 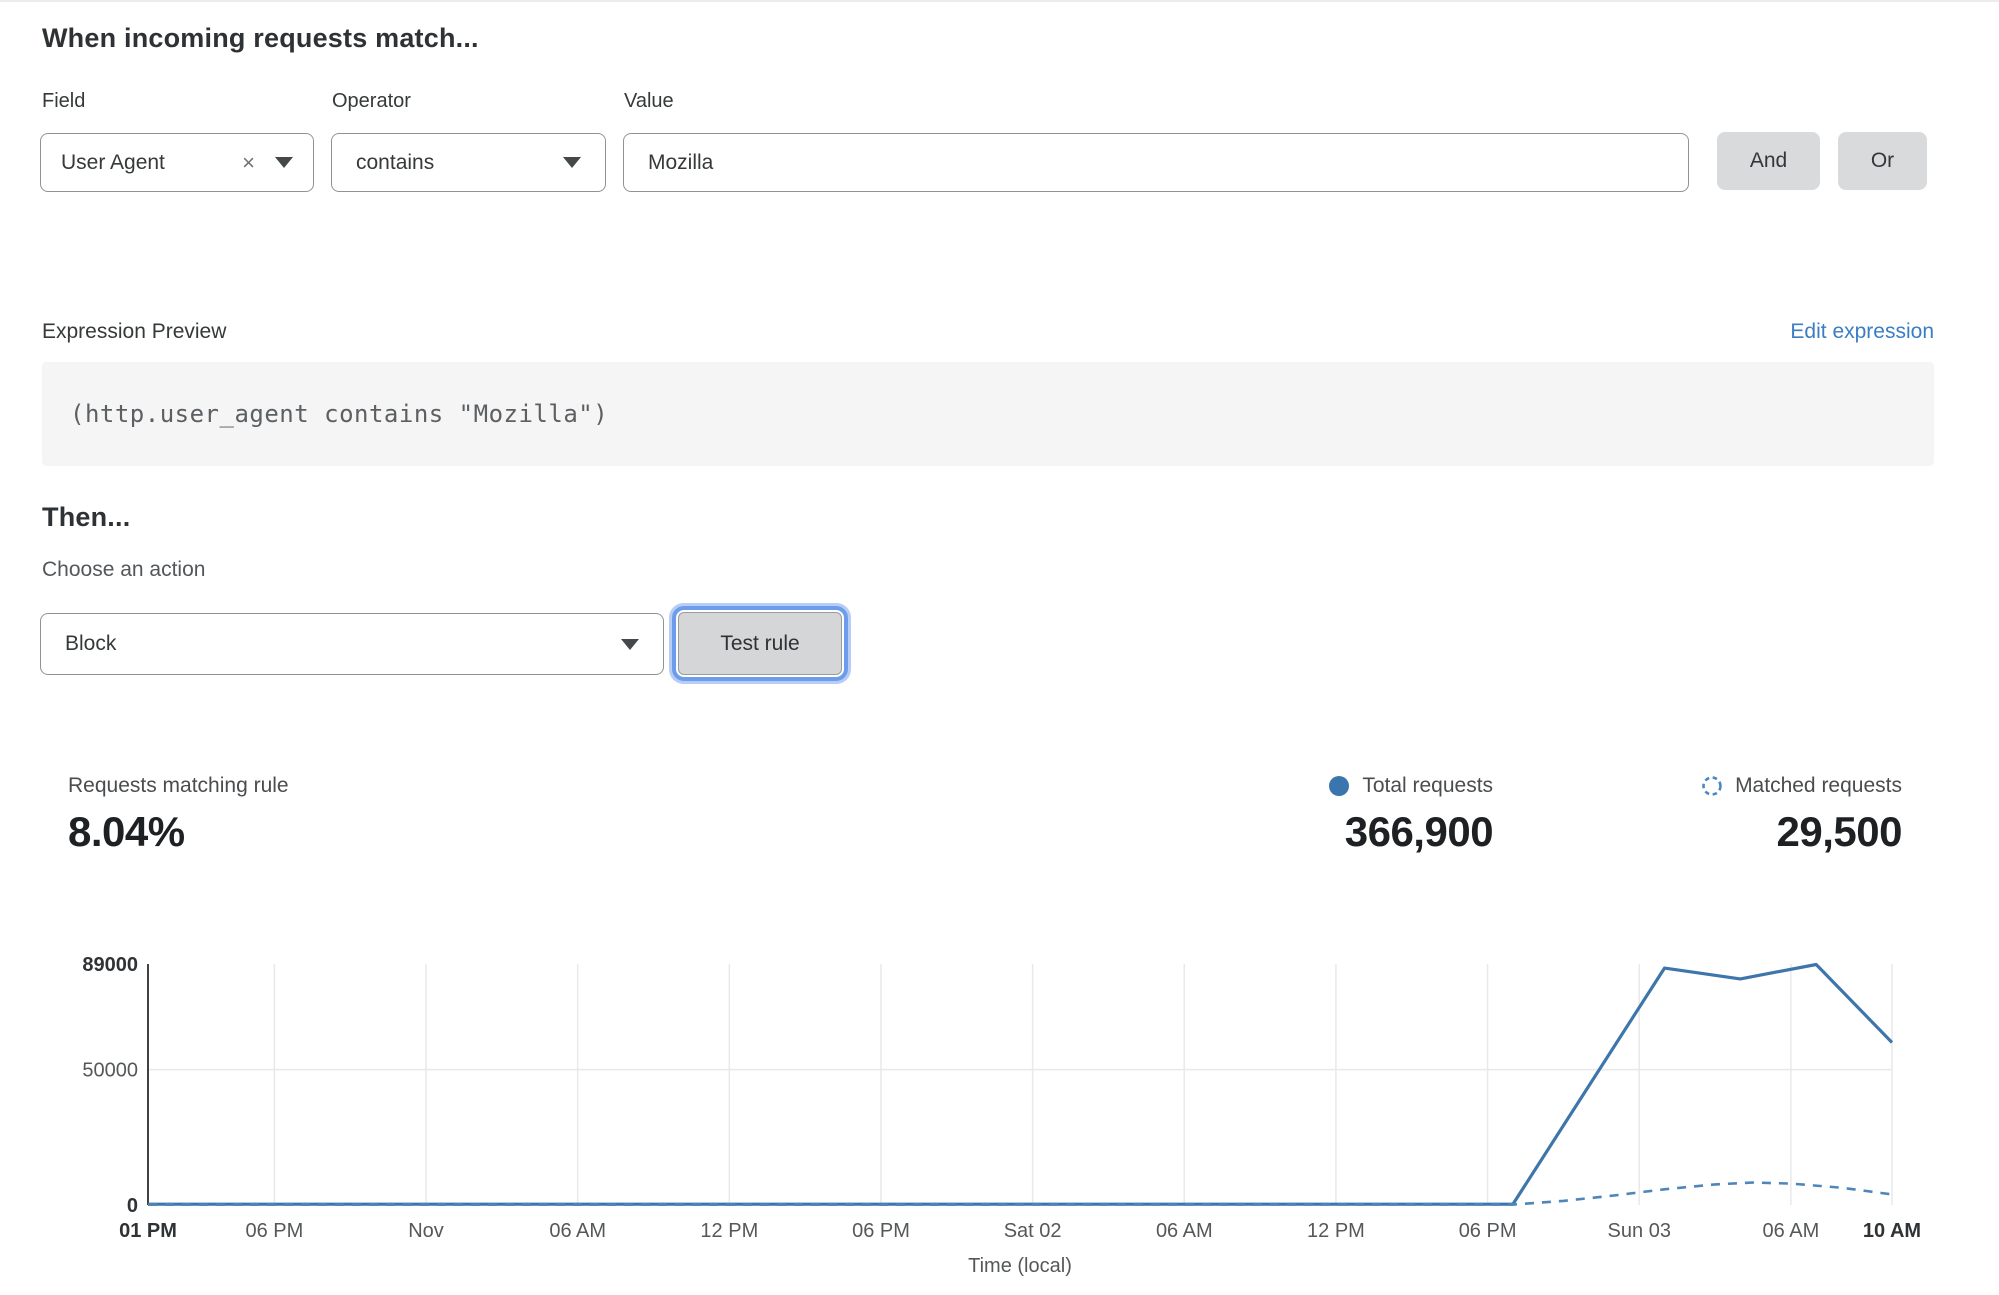 What do you see at coordinates (760, 643) in the screenshot?
I see `test-rule-button: Test rule` at bounding box center [760, 643].